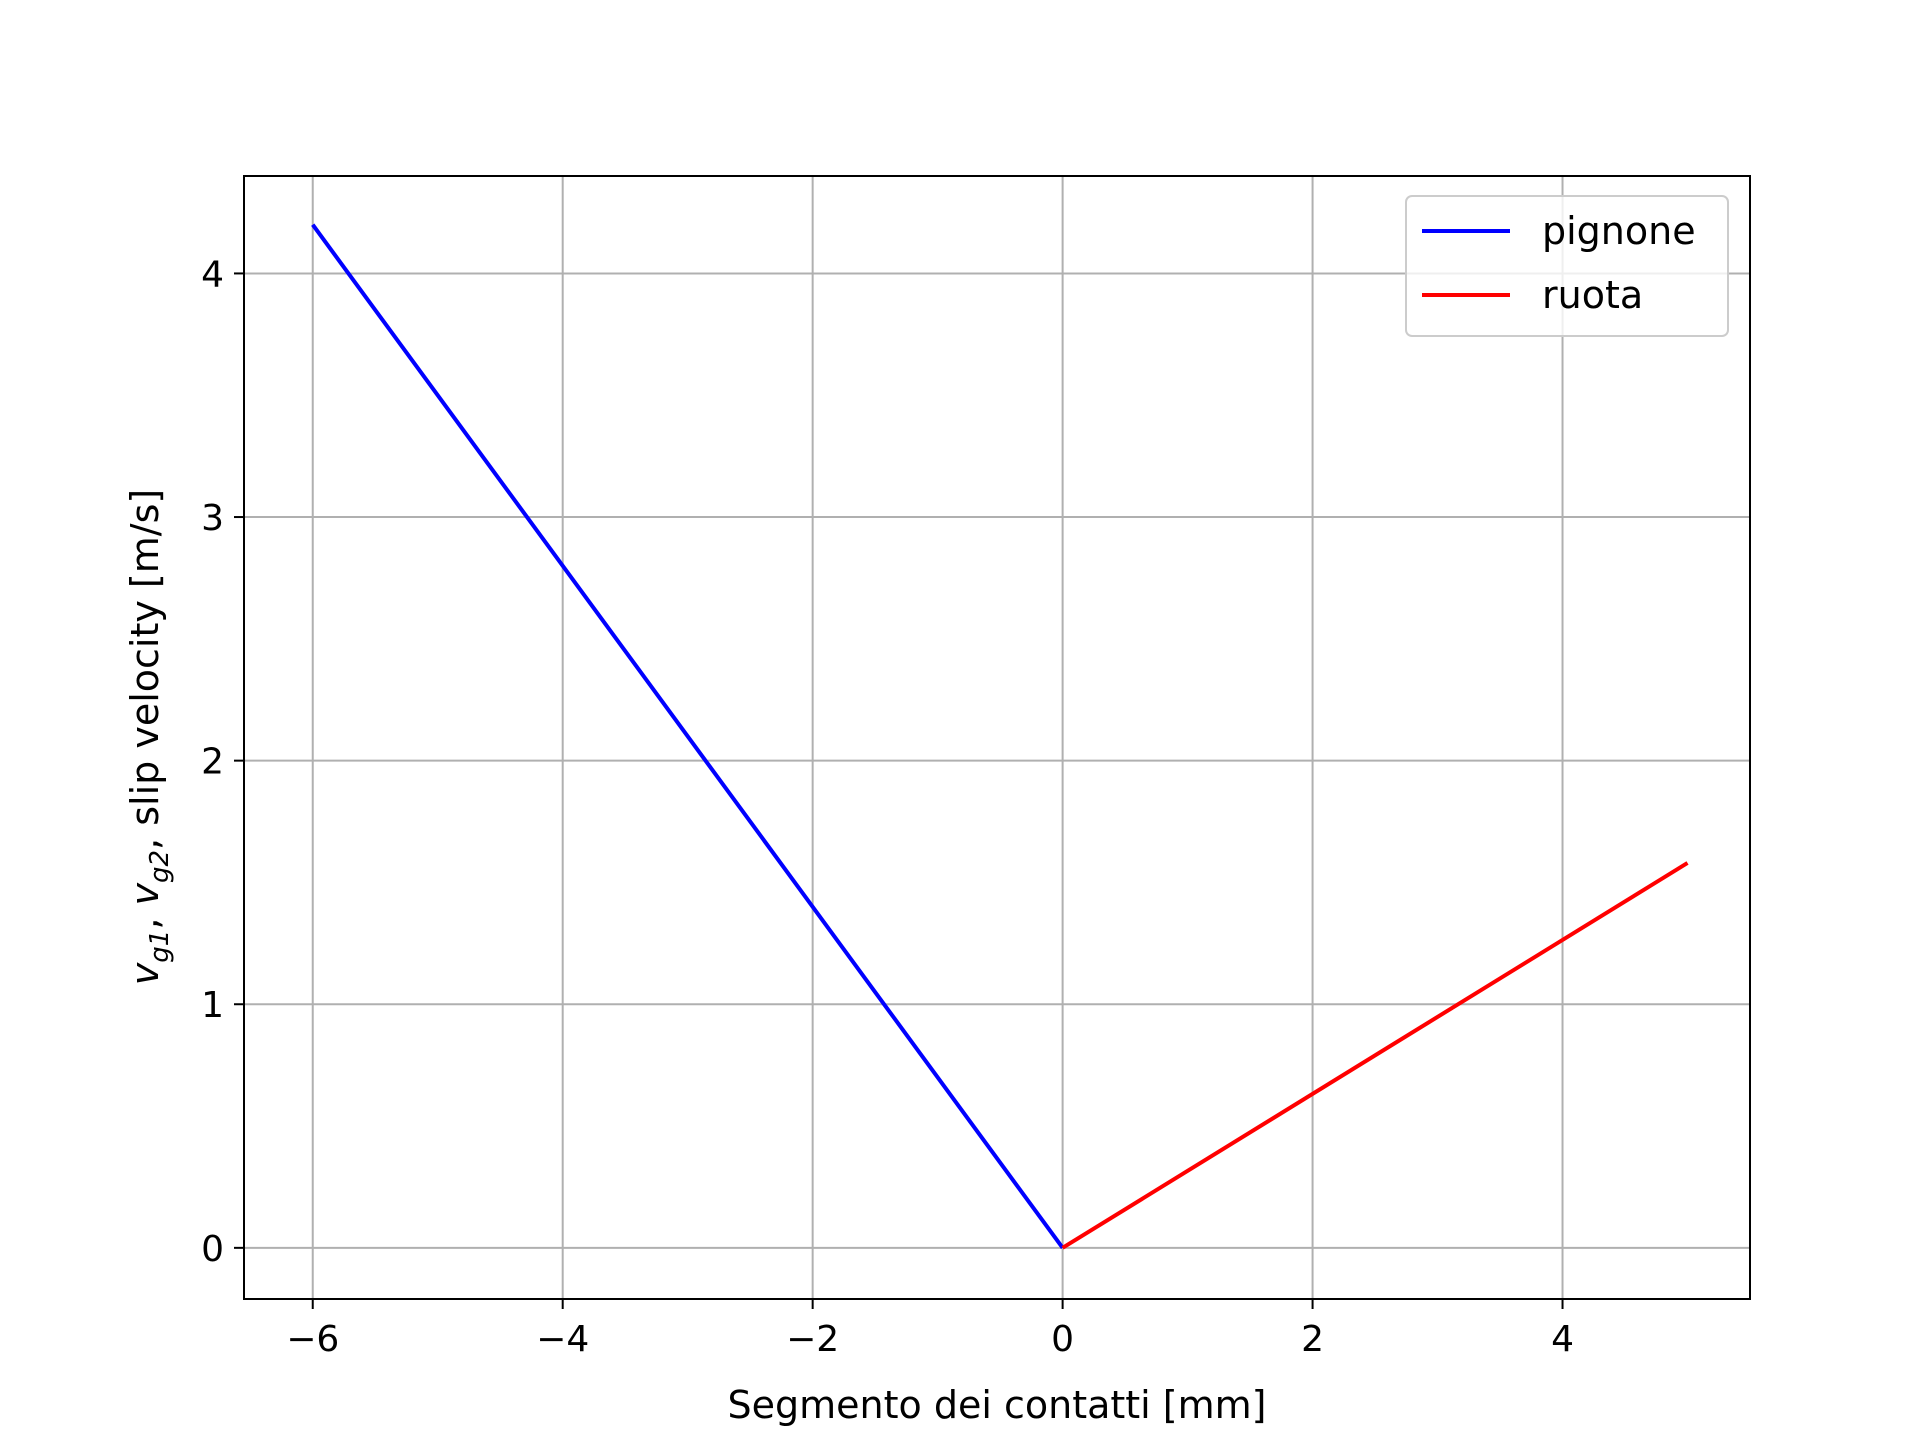 Image resolution: width=1920 pixels, height=1440 pixels. Describe the element at coordinates (160, 866) in the screenshot. I see `y-label-sub2: g2` at that location.